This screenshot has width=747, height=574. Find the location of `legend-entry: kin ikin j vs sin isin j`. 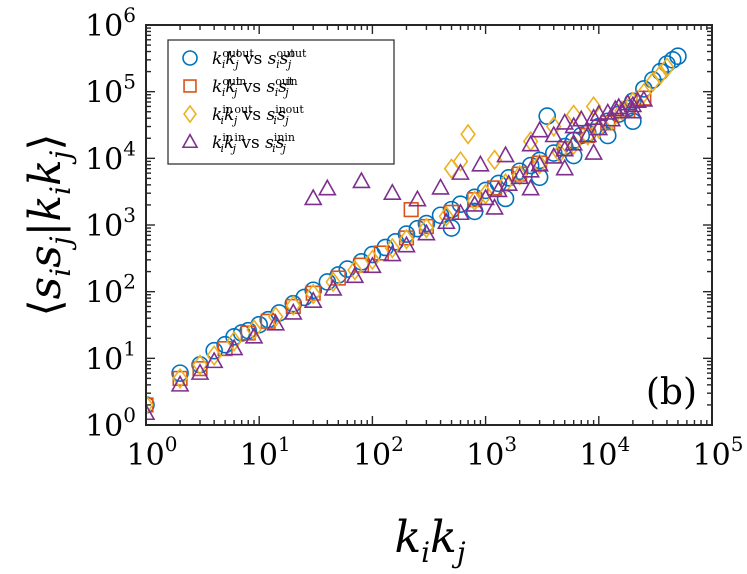

legend-entry: kin ikin j vs sin isin j is located at coordinates (238, 143).